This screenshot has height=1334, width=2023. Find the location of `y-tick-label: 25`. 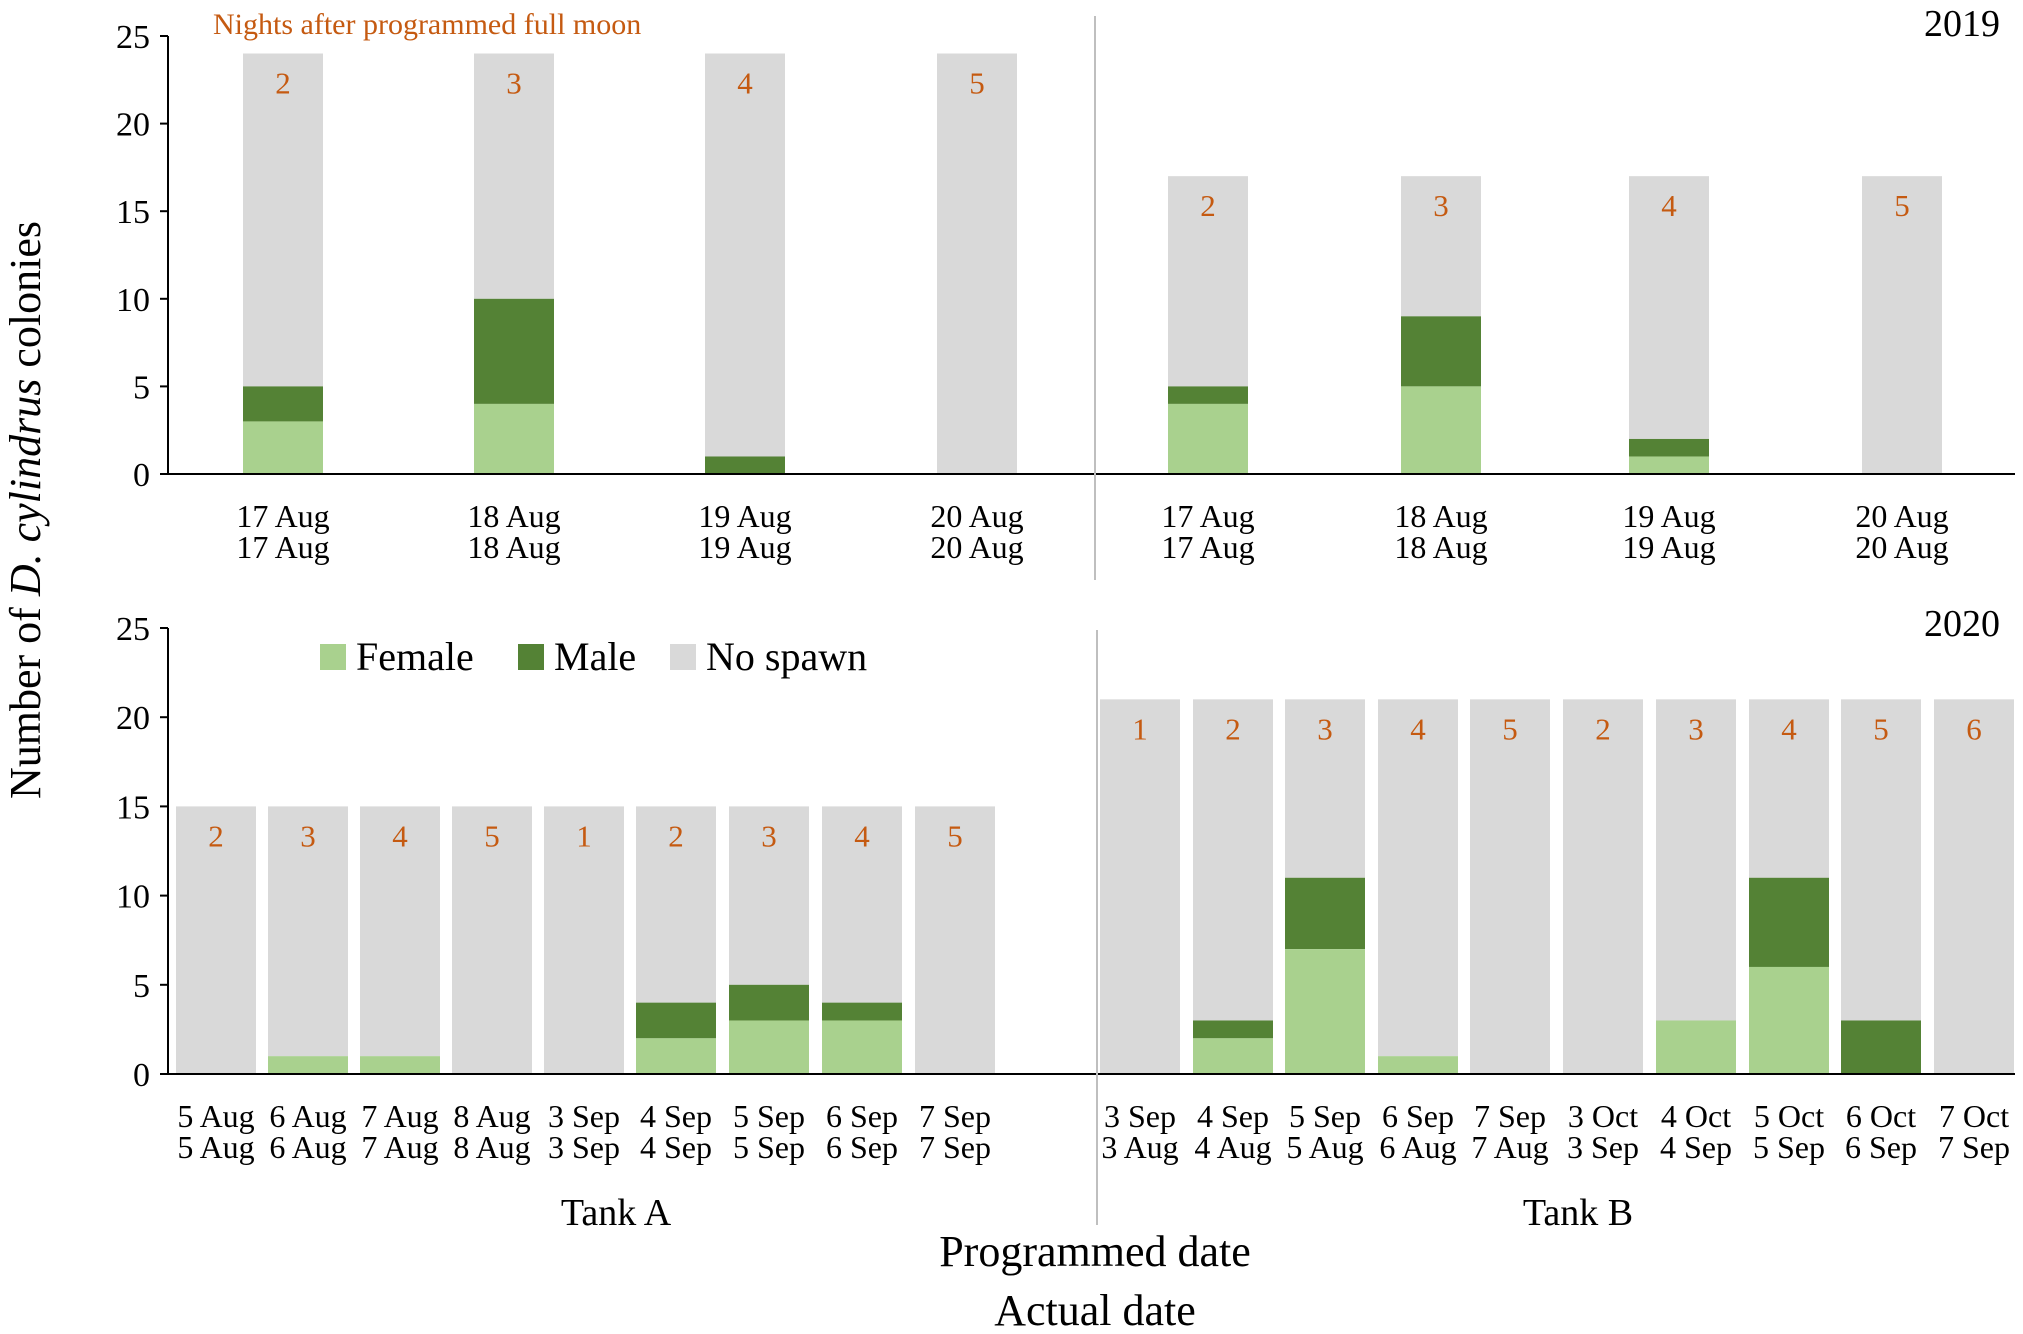

y-tick-label: 25 is located at coordinates (133, 629).